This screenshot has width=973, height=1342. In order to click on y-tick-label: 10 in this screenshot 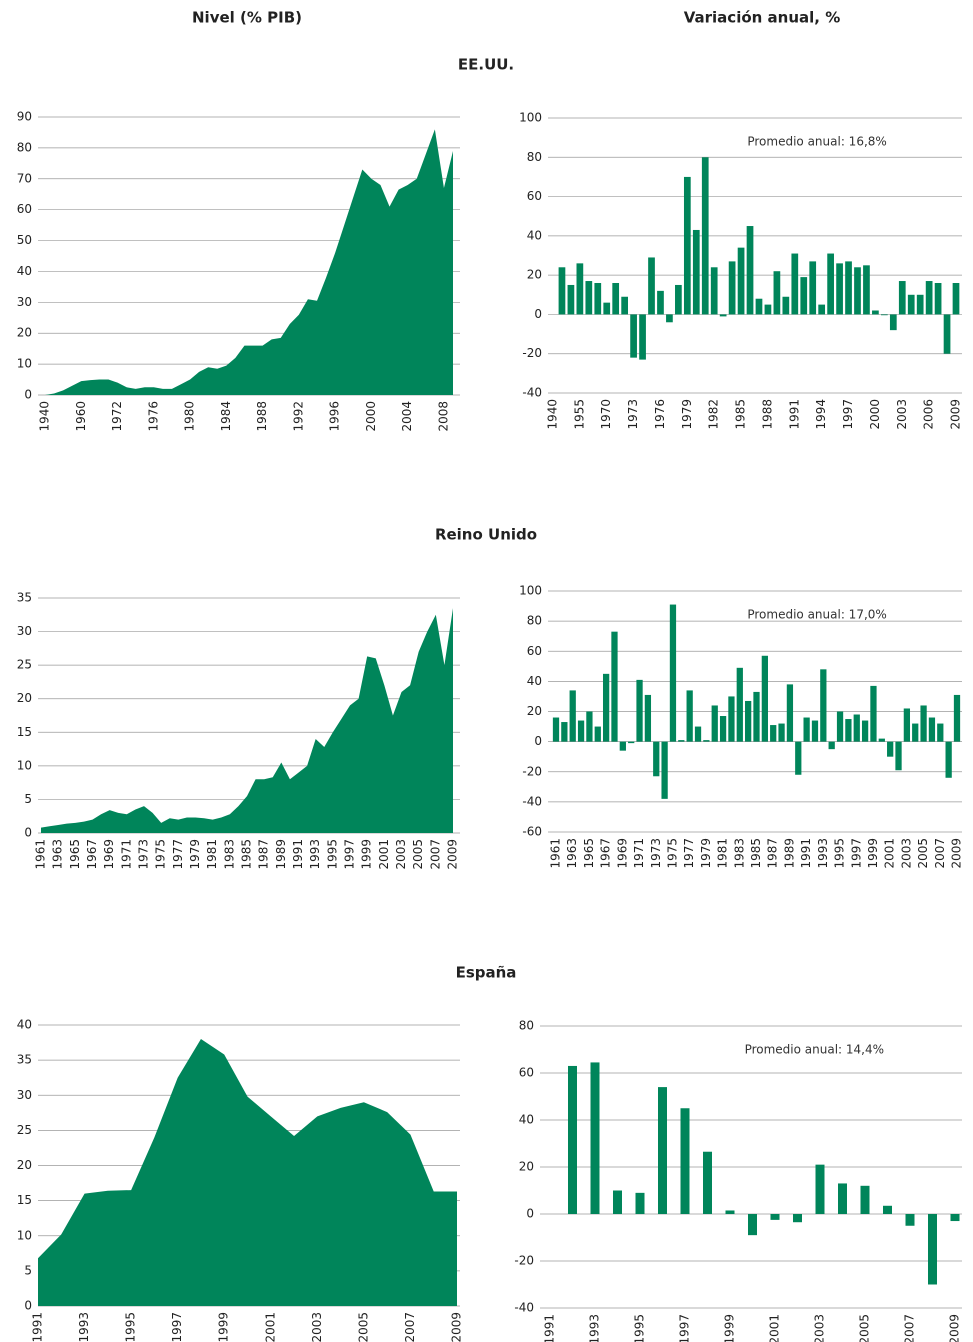, I will do `click(24, 765)`.